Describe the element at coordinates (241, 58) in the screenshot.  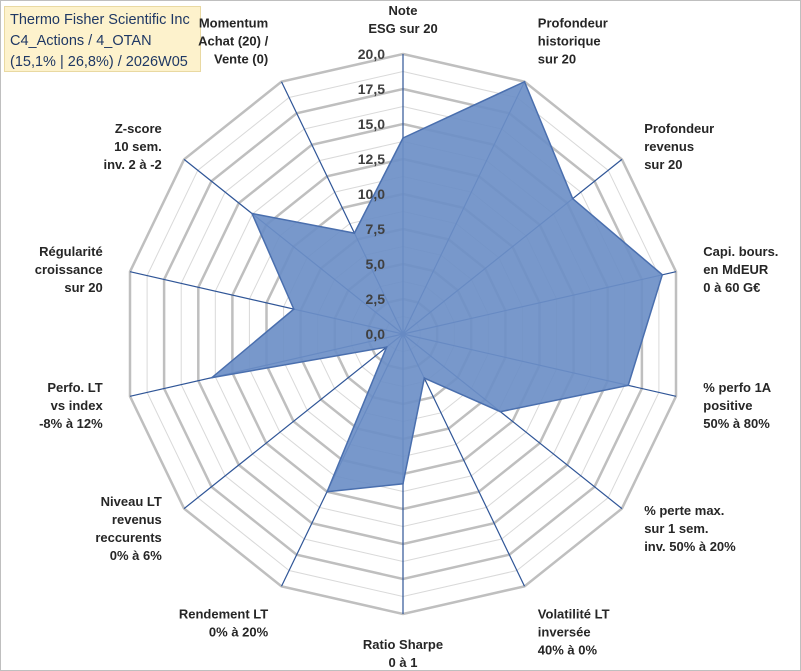
I see `axis-label-line: Vente (0)` at that location.